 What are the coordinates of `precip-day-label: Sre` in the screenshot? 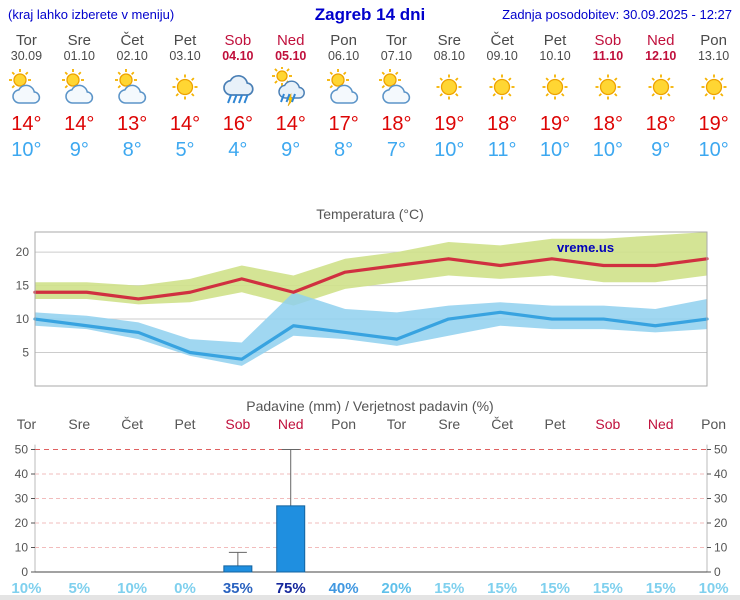 It's located at (79, 424).